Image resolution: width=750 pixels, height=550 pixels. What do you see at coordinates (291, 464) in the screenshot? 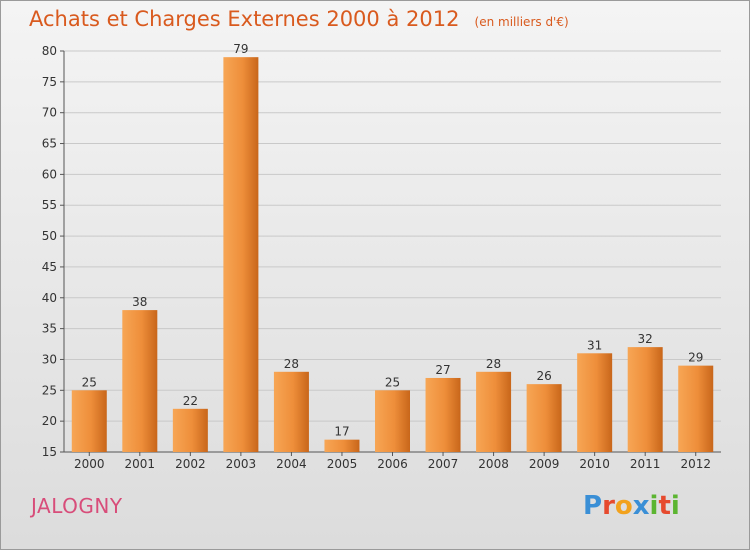
I see `x-tick-label: 2004` at bounding box center [291, 464].